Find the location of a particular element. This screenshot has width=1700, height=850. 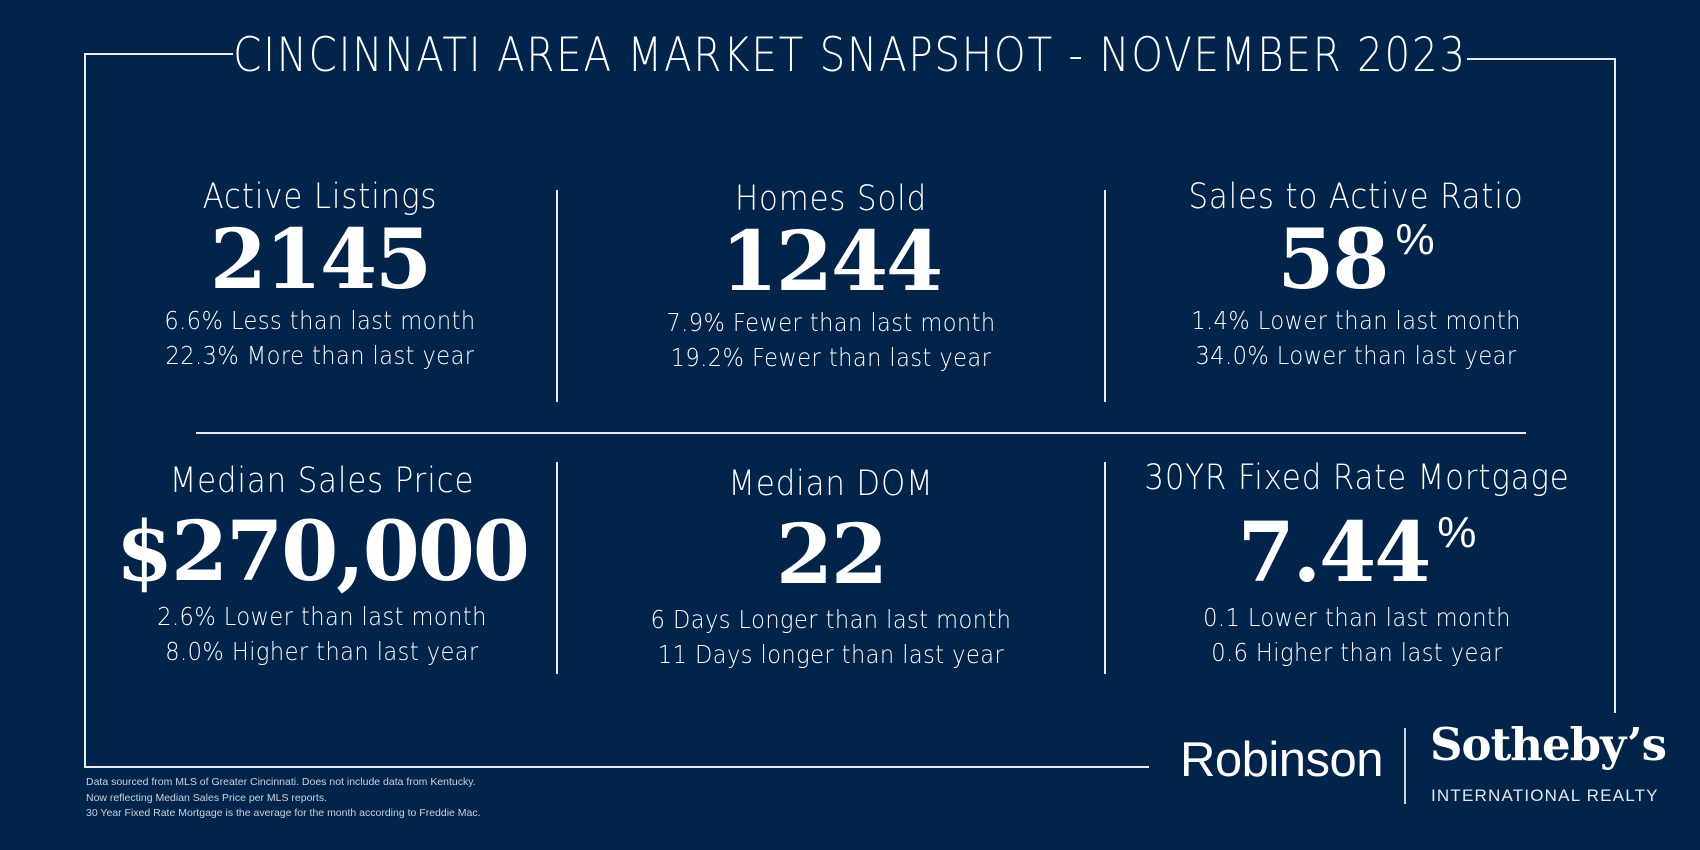

frame-bottom is located at coordinates (616, 767).